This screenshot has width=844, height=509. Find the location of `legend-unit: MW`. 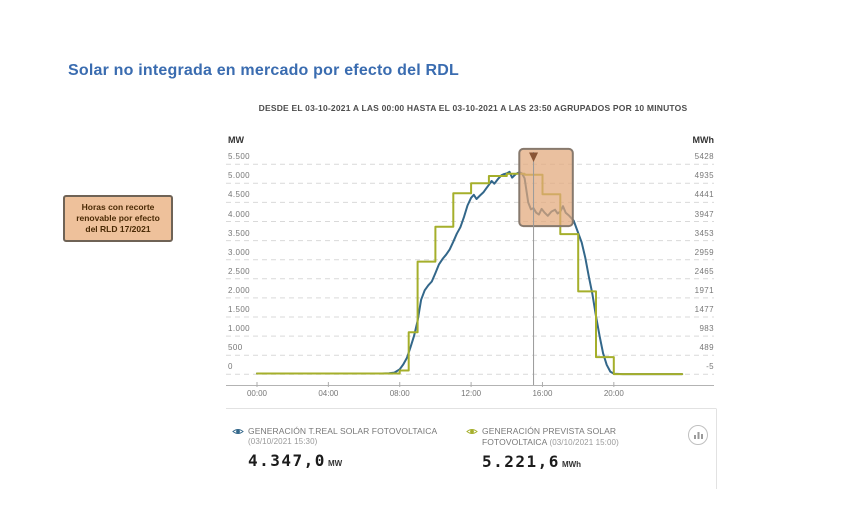

legend-unit: MW is located at coordinates (335, 464).